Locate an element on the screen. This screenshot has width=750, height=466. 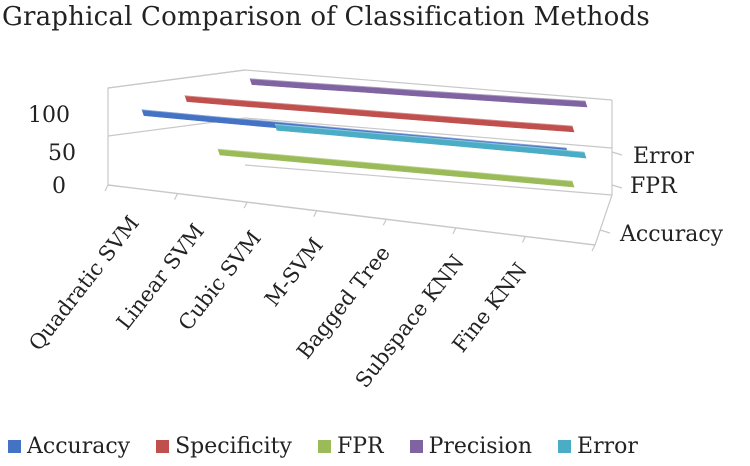
y-tick-label: 0 is located at coordinates (59, 186).